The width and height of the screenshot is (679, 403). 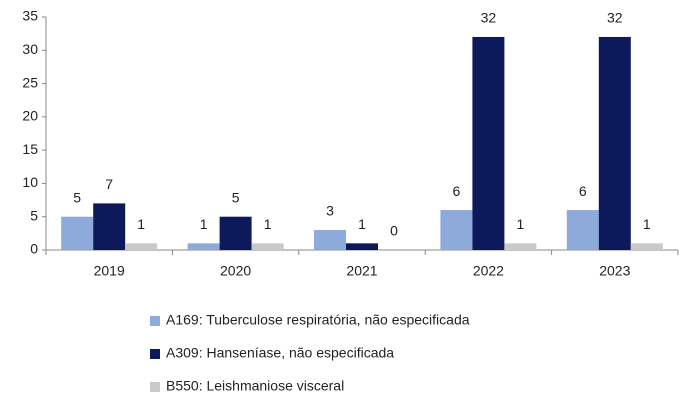 What do you see at coordinates (109, 184) in the screenshot?
I see `data-label: 7` at bounding box center [109, 184].